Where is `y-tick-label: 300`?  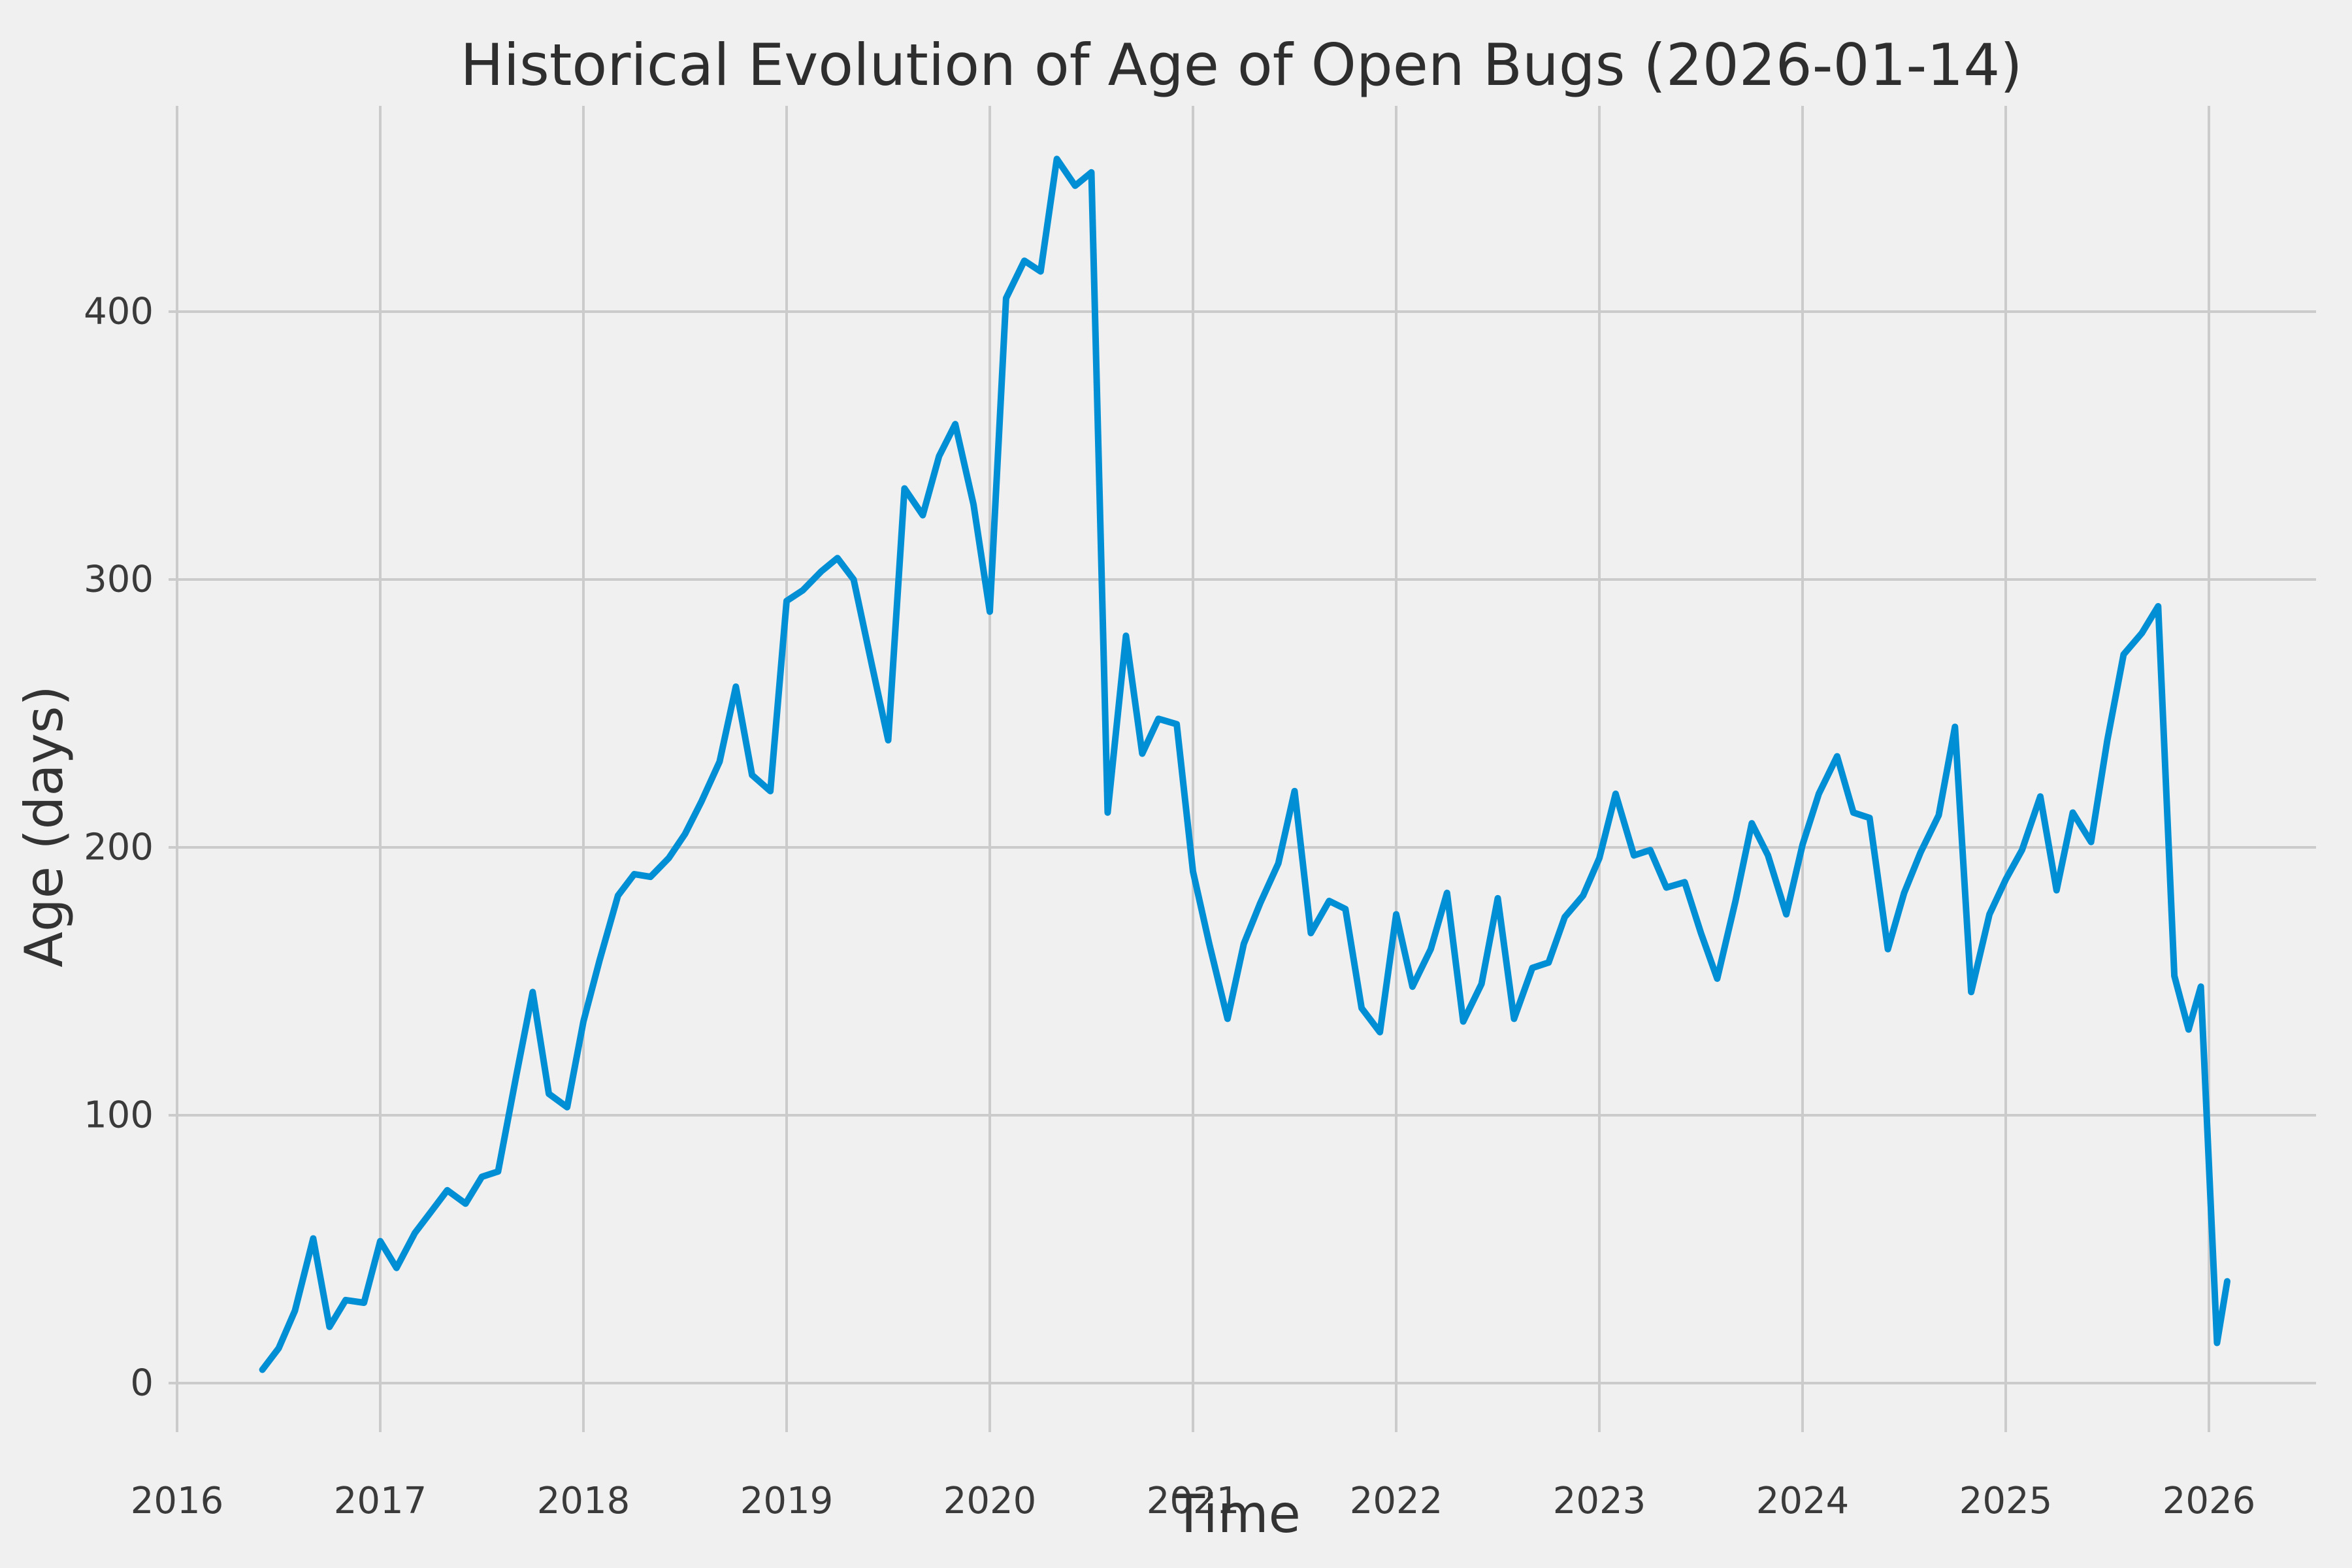 y-tick-label: 300 is located at coordinates (119, 580).